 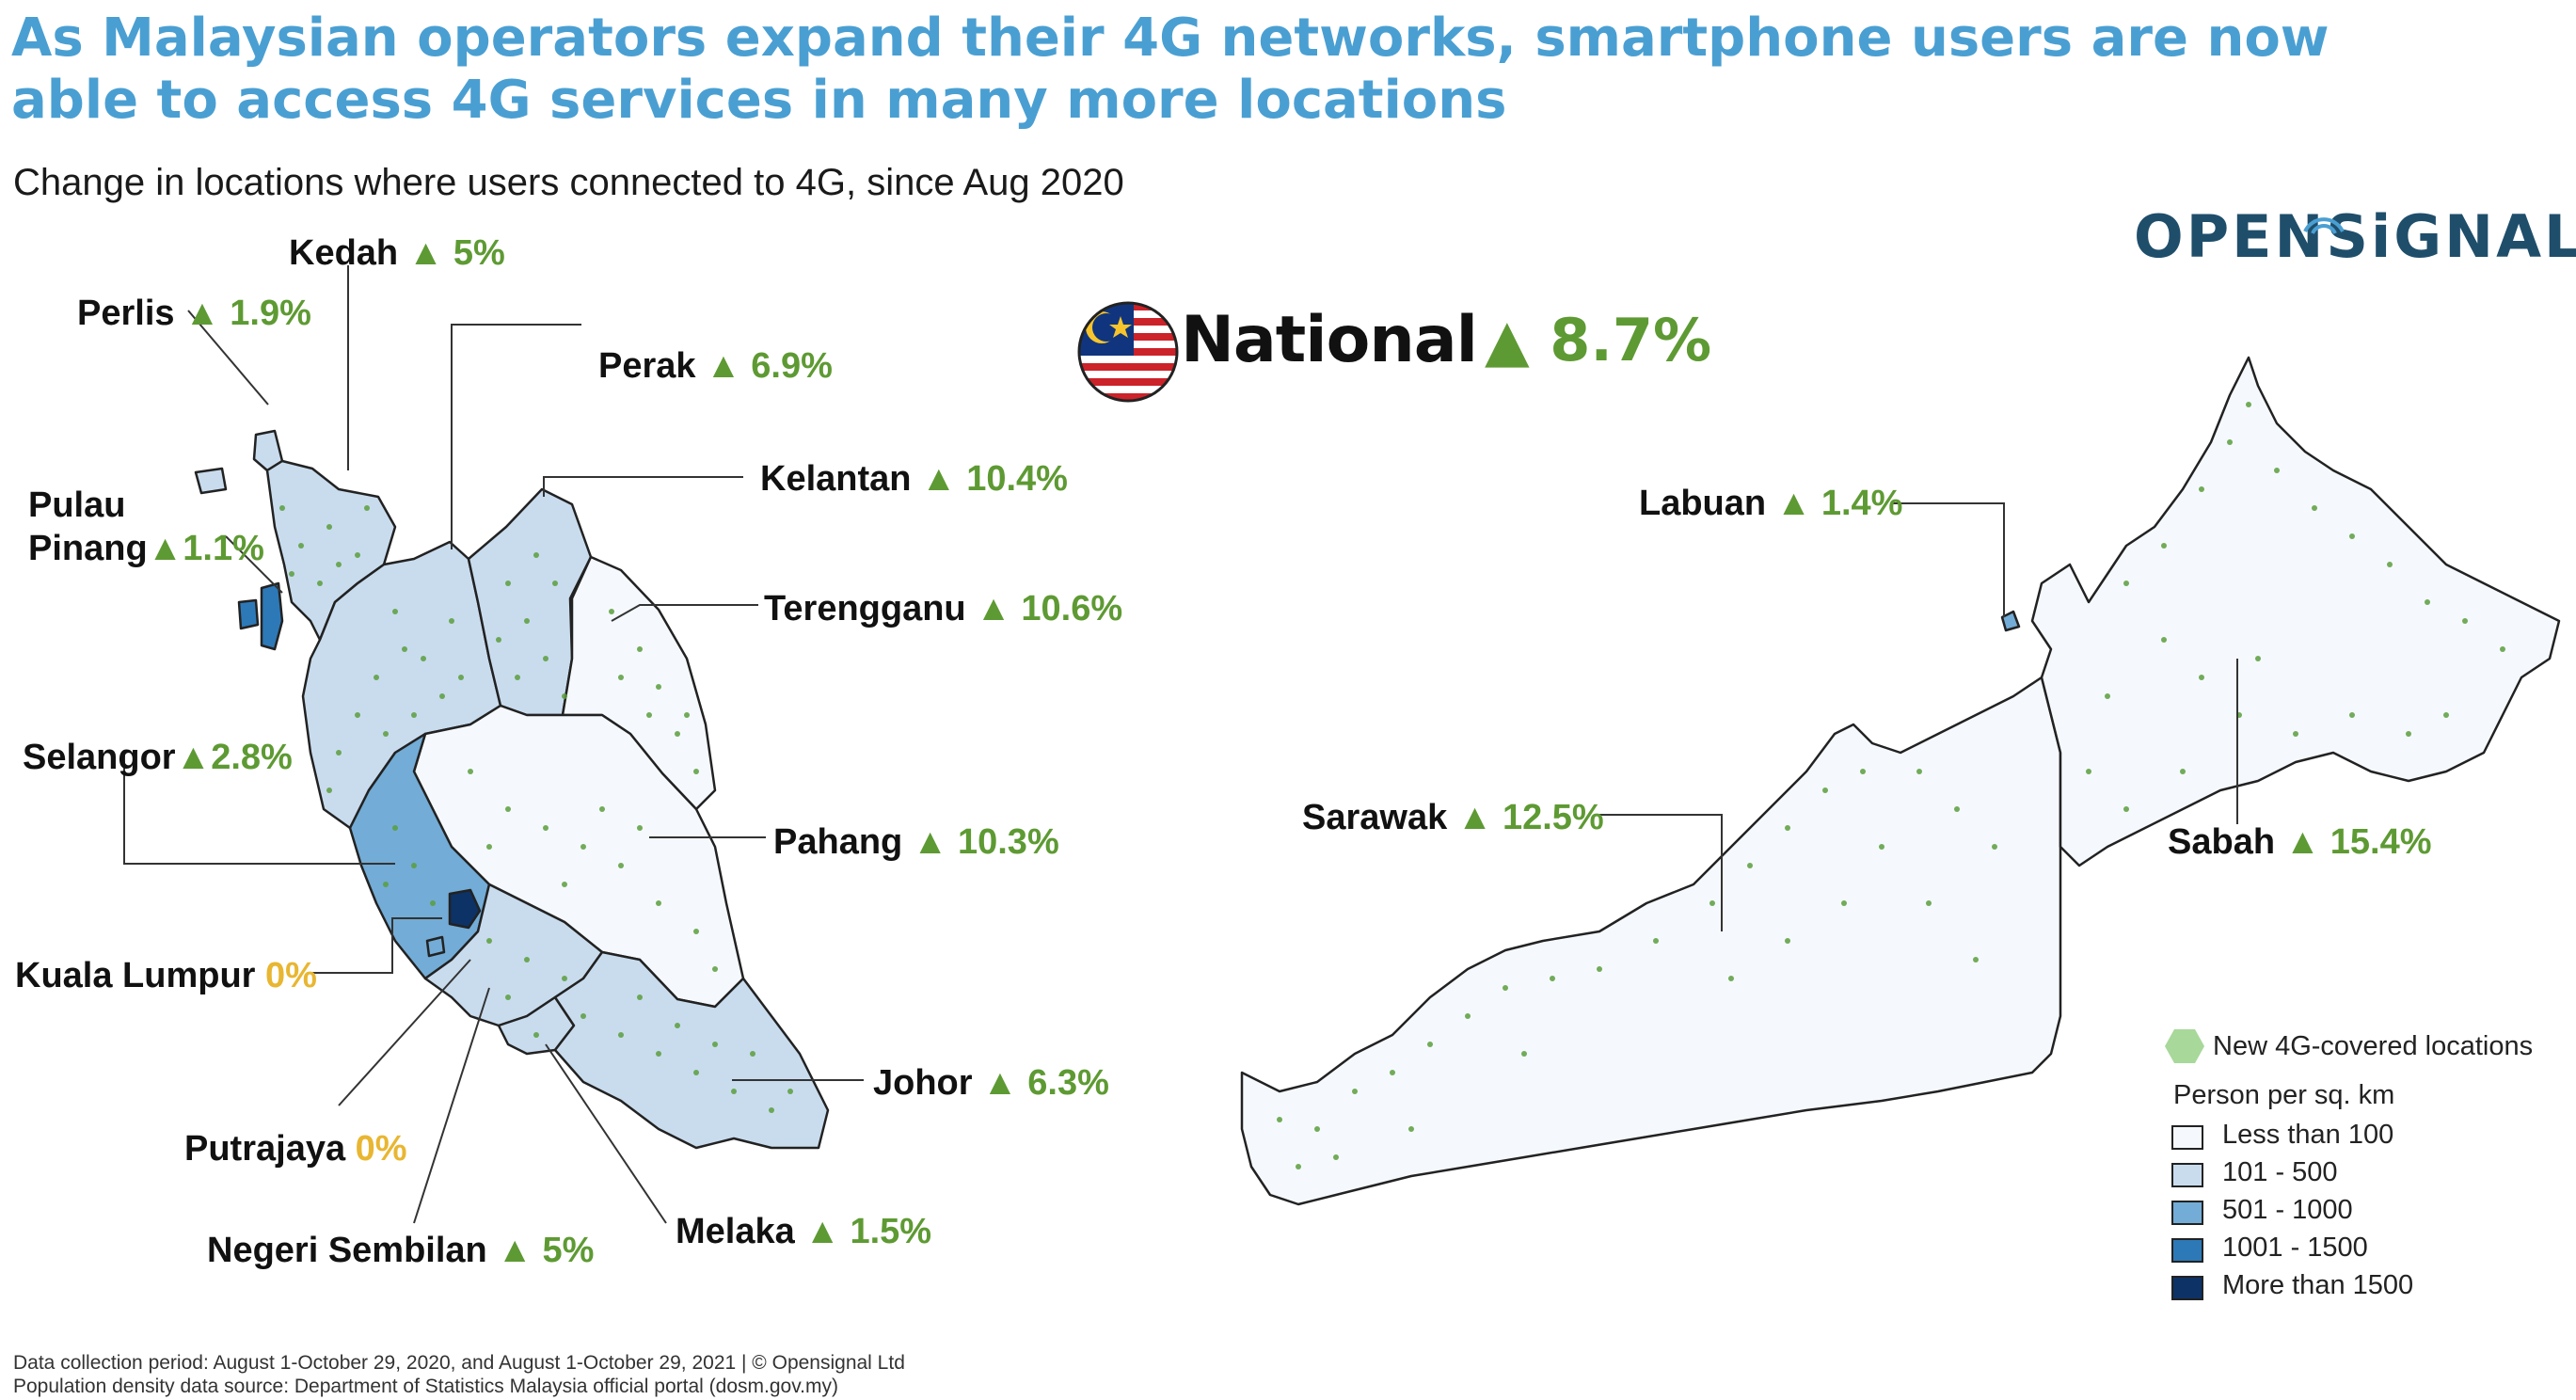 I want to click on national-label: National, so click(x=1329, y=340).